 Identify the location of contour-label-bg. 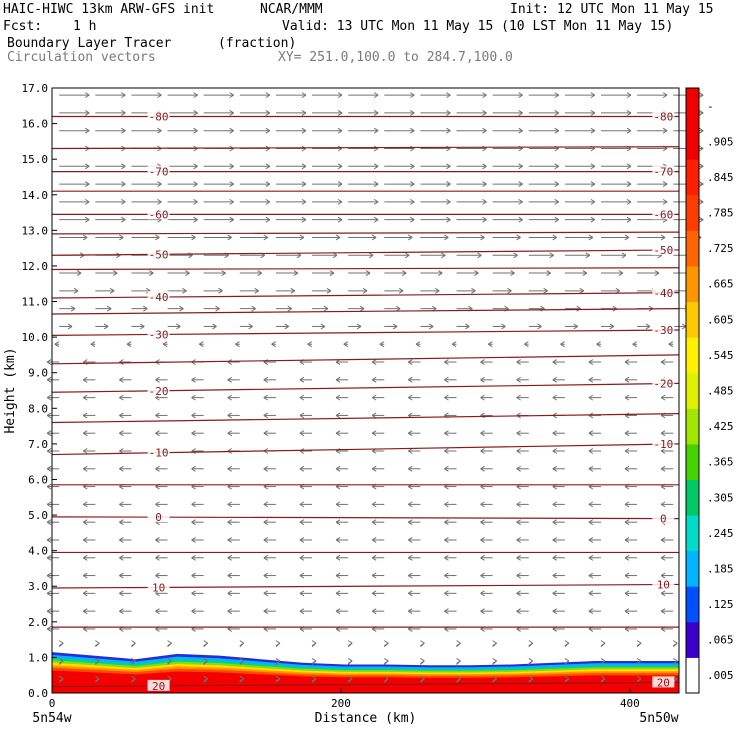
(663, 171).